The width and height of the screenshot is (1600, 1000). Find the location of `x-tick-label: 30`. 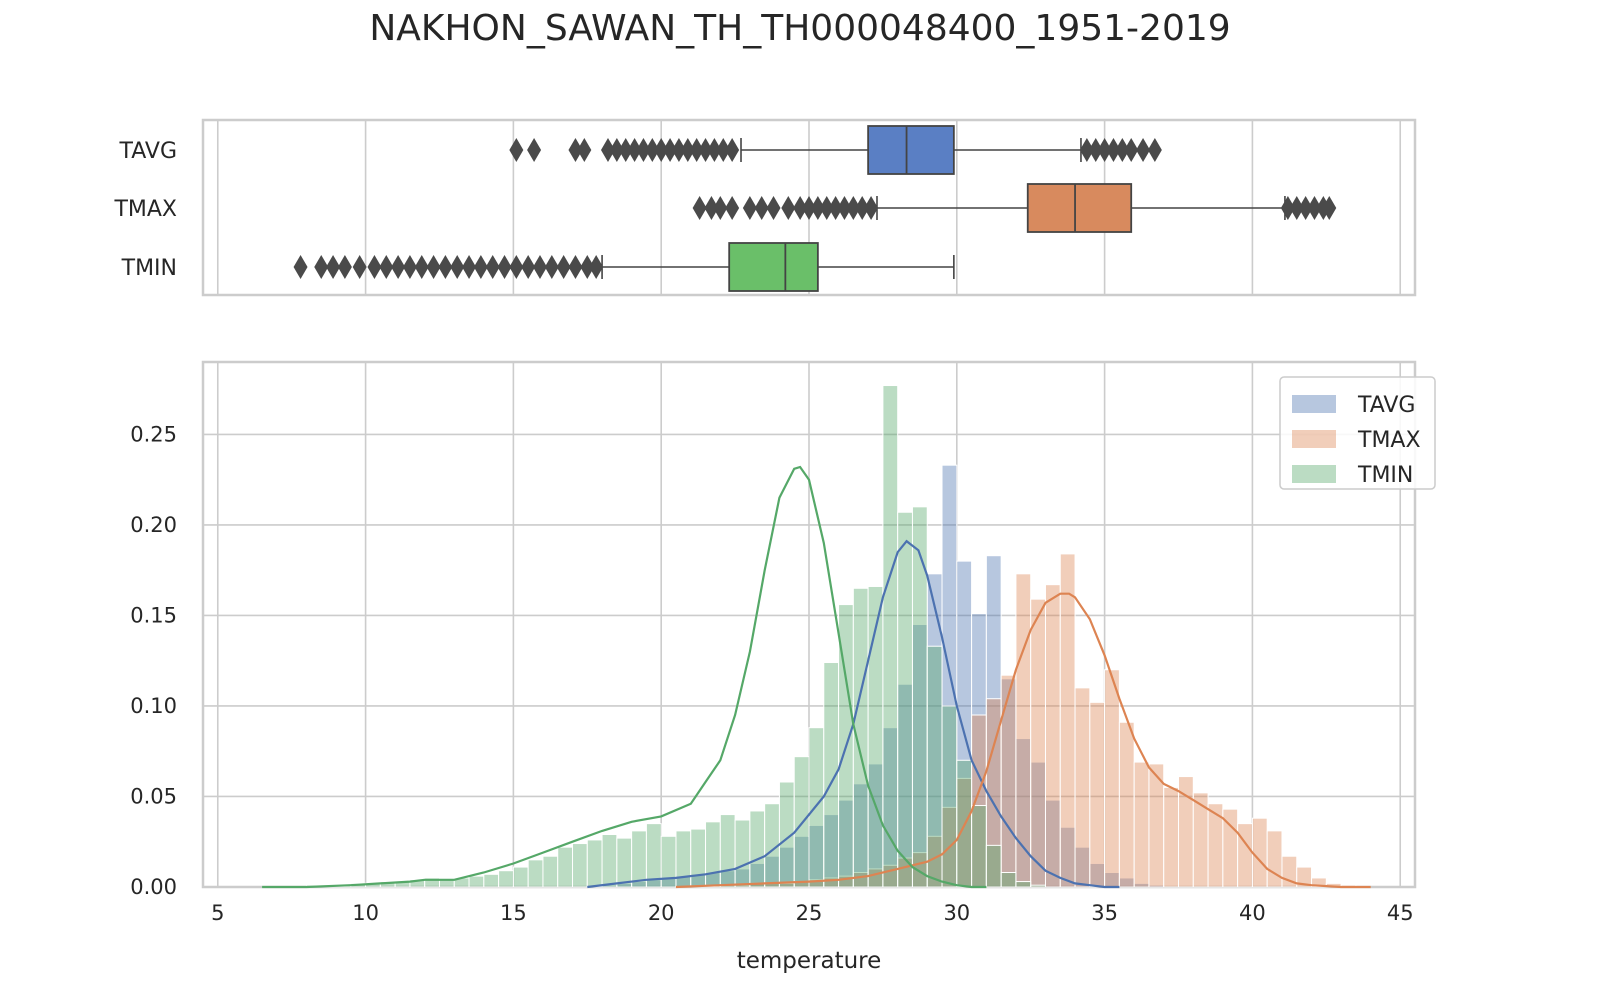

x-tick-label: 30 is located at coordinates (956, 913).